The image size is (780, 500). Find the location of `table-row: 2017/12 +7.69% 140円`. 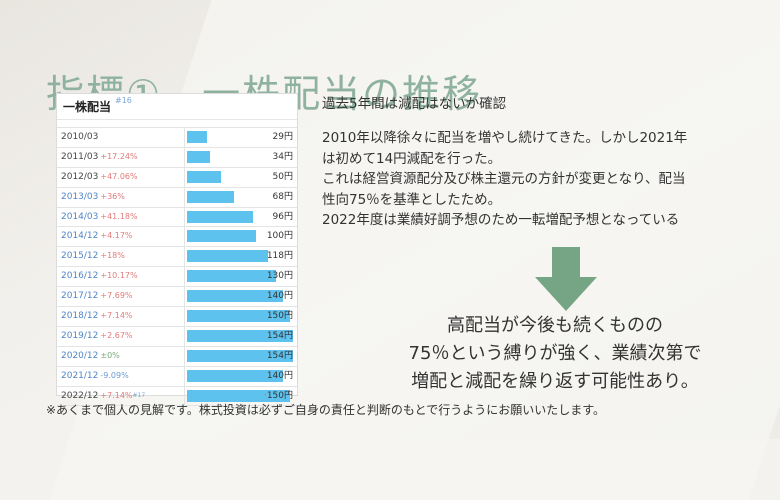

table-row: 2017/12 +7.69% 140円 is located at coordinates (177, 296).